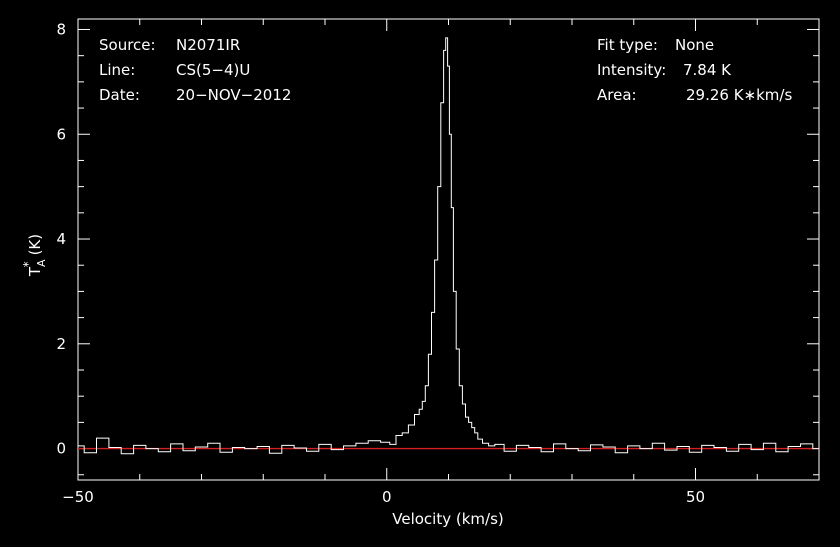 The width and height of the screenshot is (840, 547). Describe the element at coordinates (695, 497) in the screenshot. I see `x-tick-label: 50` at that location.